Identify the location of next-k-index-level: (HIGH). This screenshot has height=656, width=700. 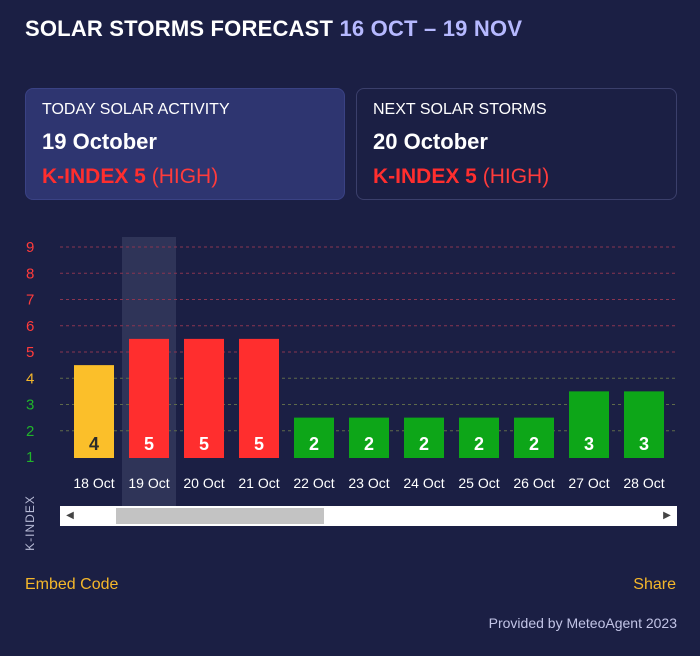
(516, 176).